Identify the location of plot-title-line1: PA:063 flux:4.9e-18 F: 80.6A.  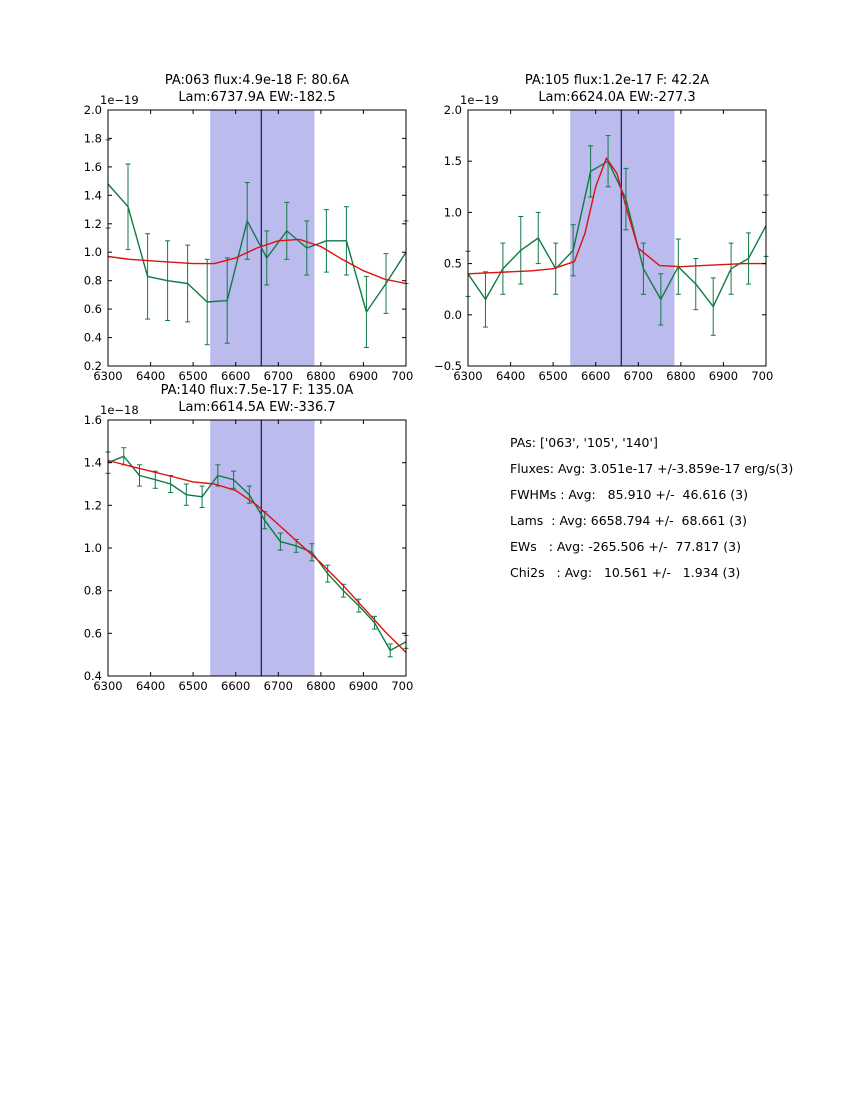
(257, 80).